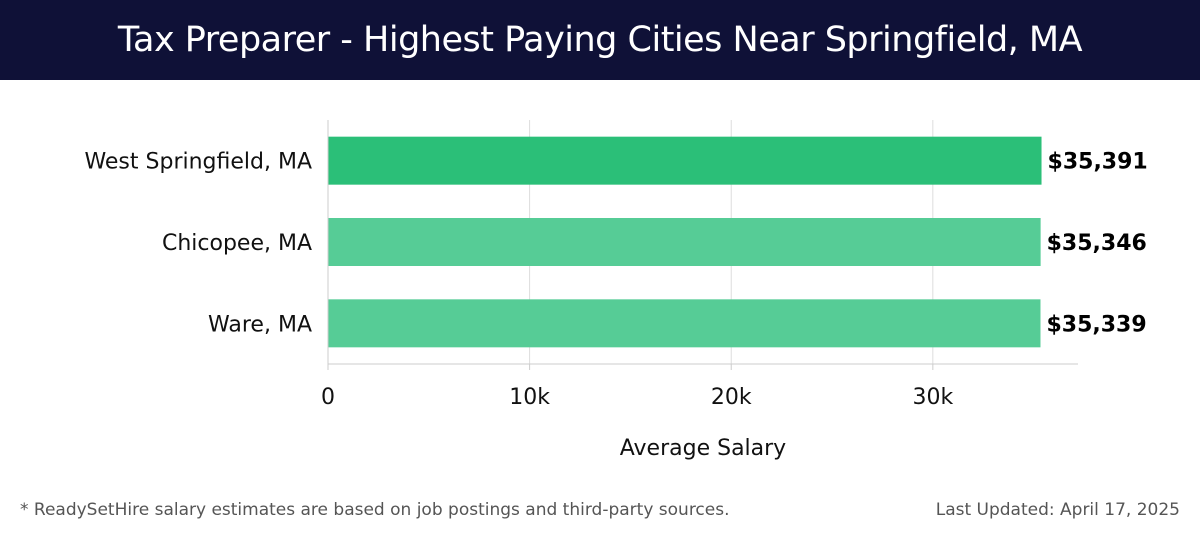  What do you see at coordinates (703, 448) in the screenshot?
I see `x-axis-label: Average Salary` at bounding box center [703, 448].